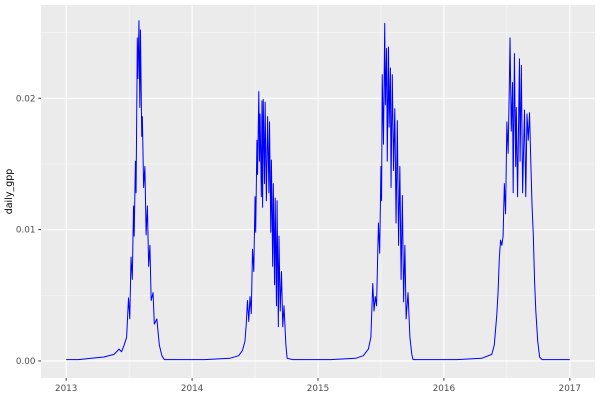 The image size is (600, 400). Describe the element at coordinates (192, 389) in the screenshot. I see `x-tick-label: 2014` at that location.